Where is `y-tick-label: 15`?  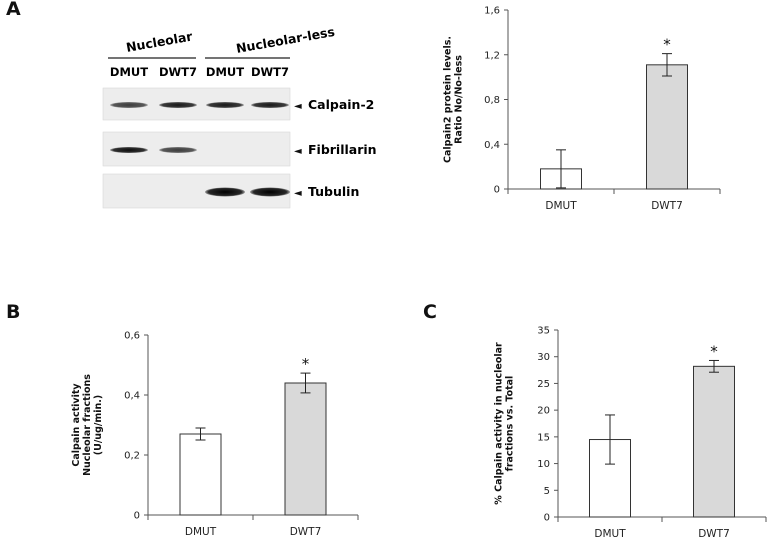
y-tick-label: 15 is located at coordinates (543, 437).